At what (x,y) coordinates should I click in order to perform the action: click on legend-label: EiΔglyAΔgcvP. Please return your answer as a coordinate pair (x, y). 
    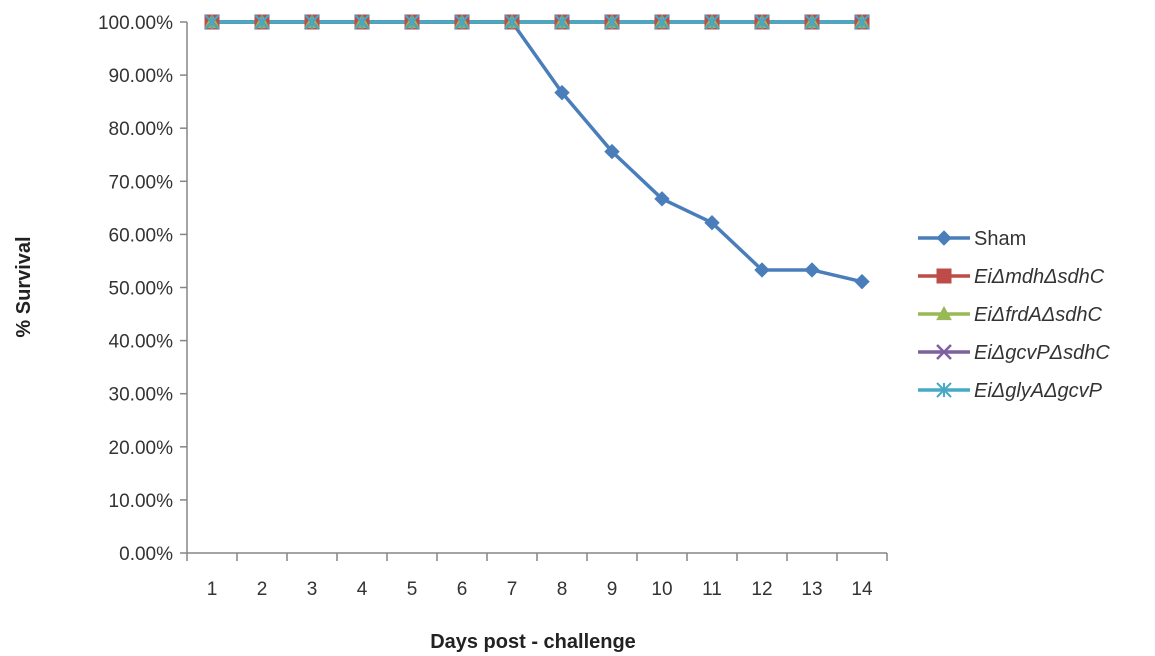
    Looking at the image, I should click on (1038, 391).